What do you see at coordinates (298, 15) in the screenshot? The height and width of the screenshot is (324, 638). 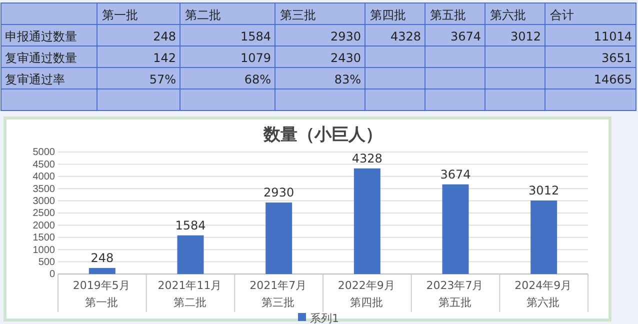 I see `category-label: 第三批` at bounding box center [298, 15].